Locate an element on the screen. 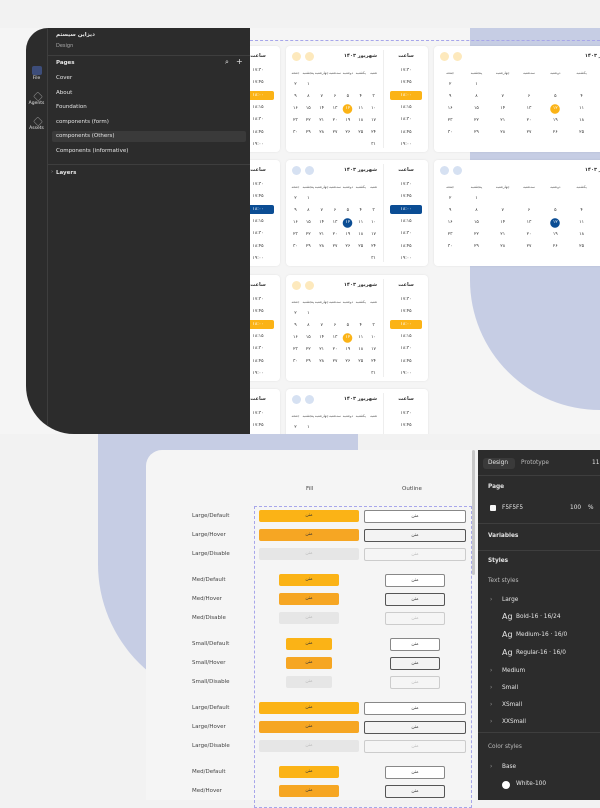 This screenshot has width=600, height=808. page-item: components (Others) is located at coordinates (85, 137).